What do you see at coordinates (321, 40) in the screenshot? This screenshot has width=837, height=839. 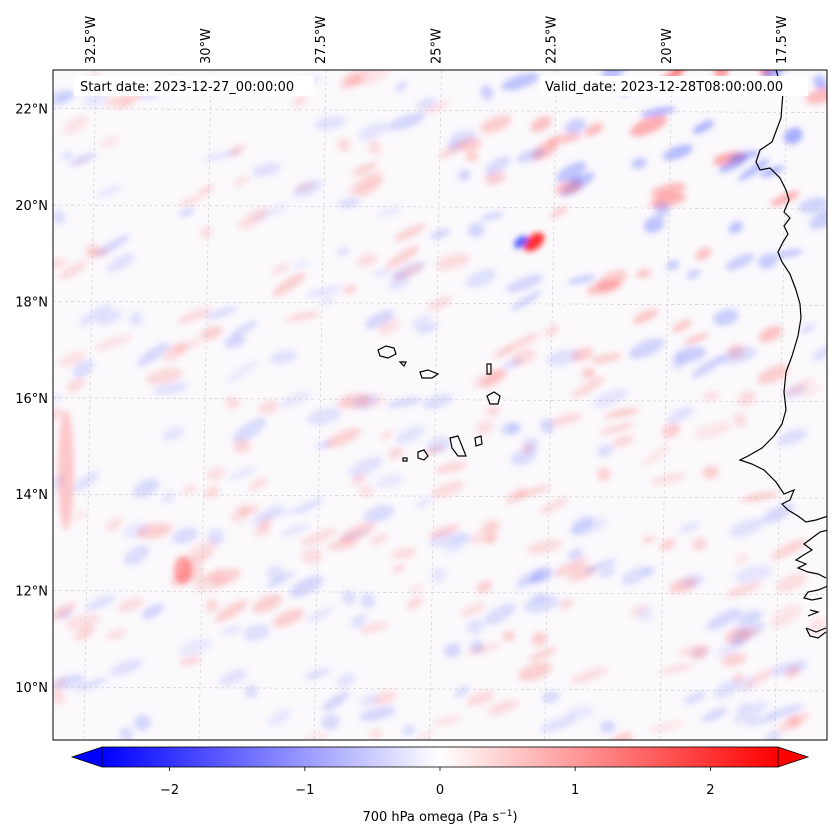 I see `longitude-tick-label: 27.5°W` at bounding box center [321, 40].